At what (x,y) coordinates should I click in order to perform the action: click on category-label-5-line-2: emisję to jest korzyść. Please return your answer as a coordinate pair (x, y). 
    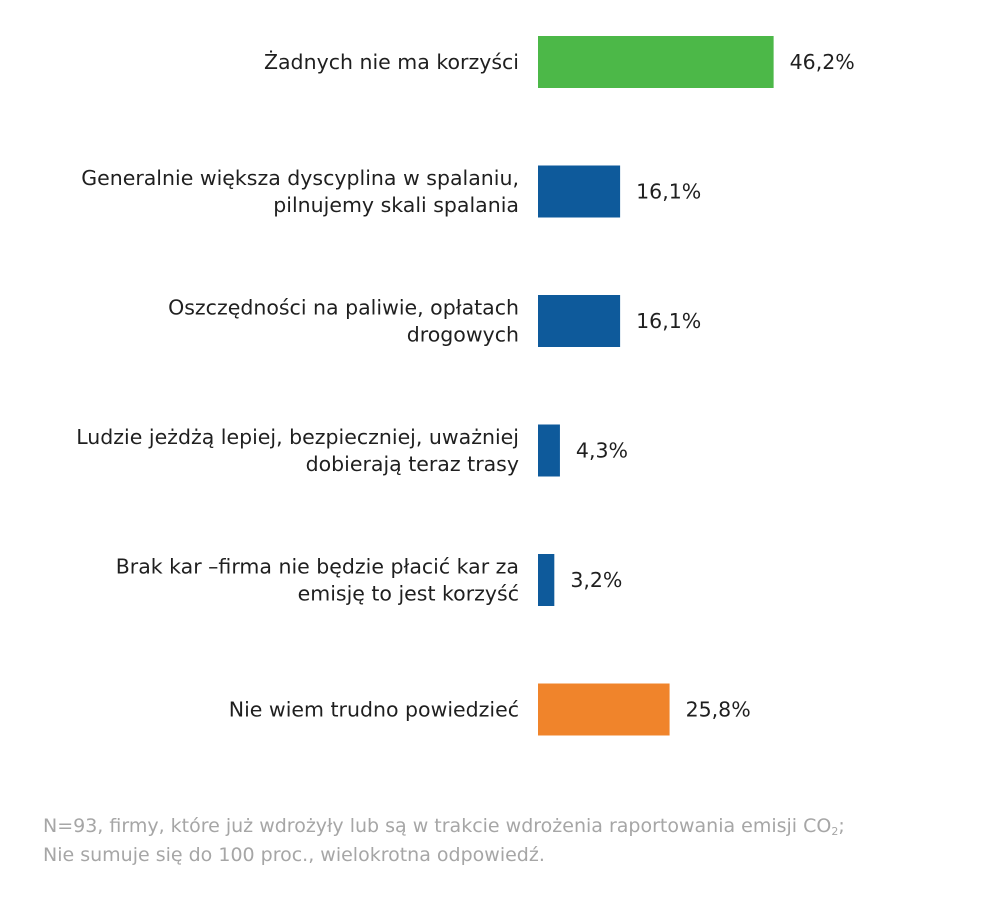
    Looking at the image, I should click on (408, 594).